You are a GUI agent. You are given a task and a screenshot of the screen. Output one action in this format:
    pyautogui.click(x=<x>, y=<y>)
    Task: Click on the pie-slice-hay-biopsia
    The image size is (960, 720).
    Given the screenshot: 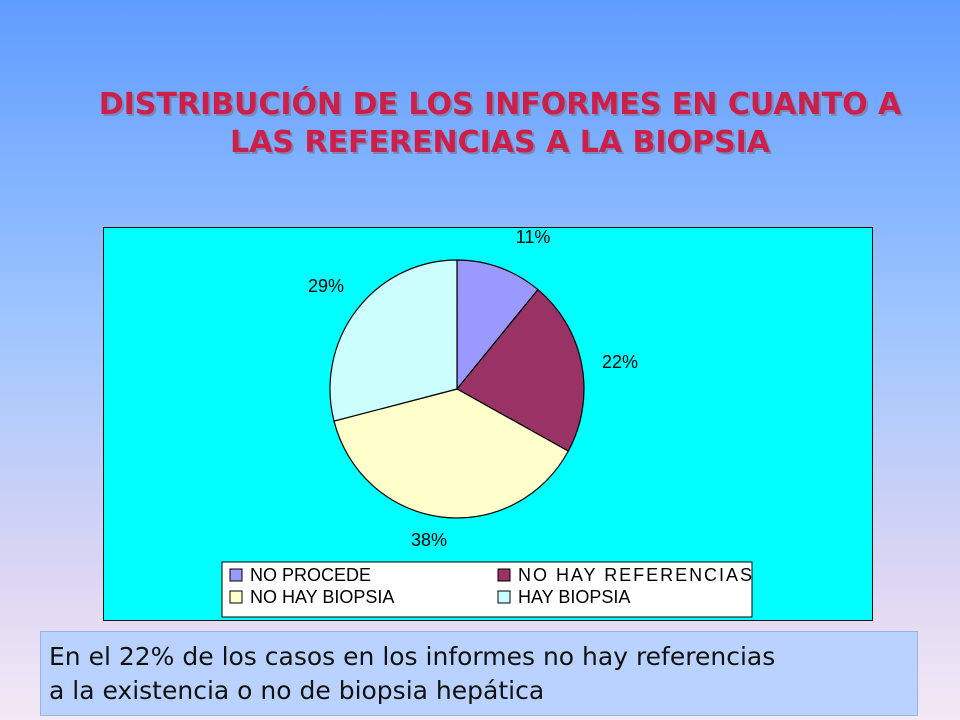 What is the action you would take?
    pyautogui.click(x=393, y=340)
    